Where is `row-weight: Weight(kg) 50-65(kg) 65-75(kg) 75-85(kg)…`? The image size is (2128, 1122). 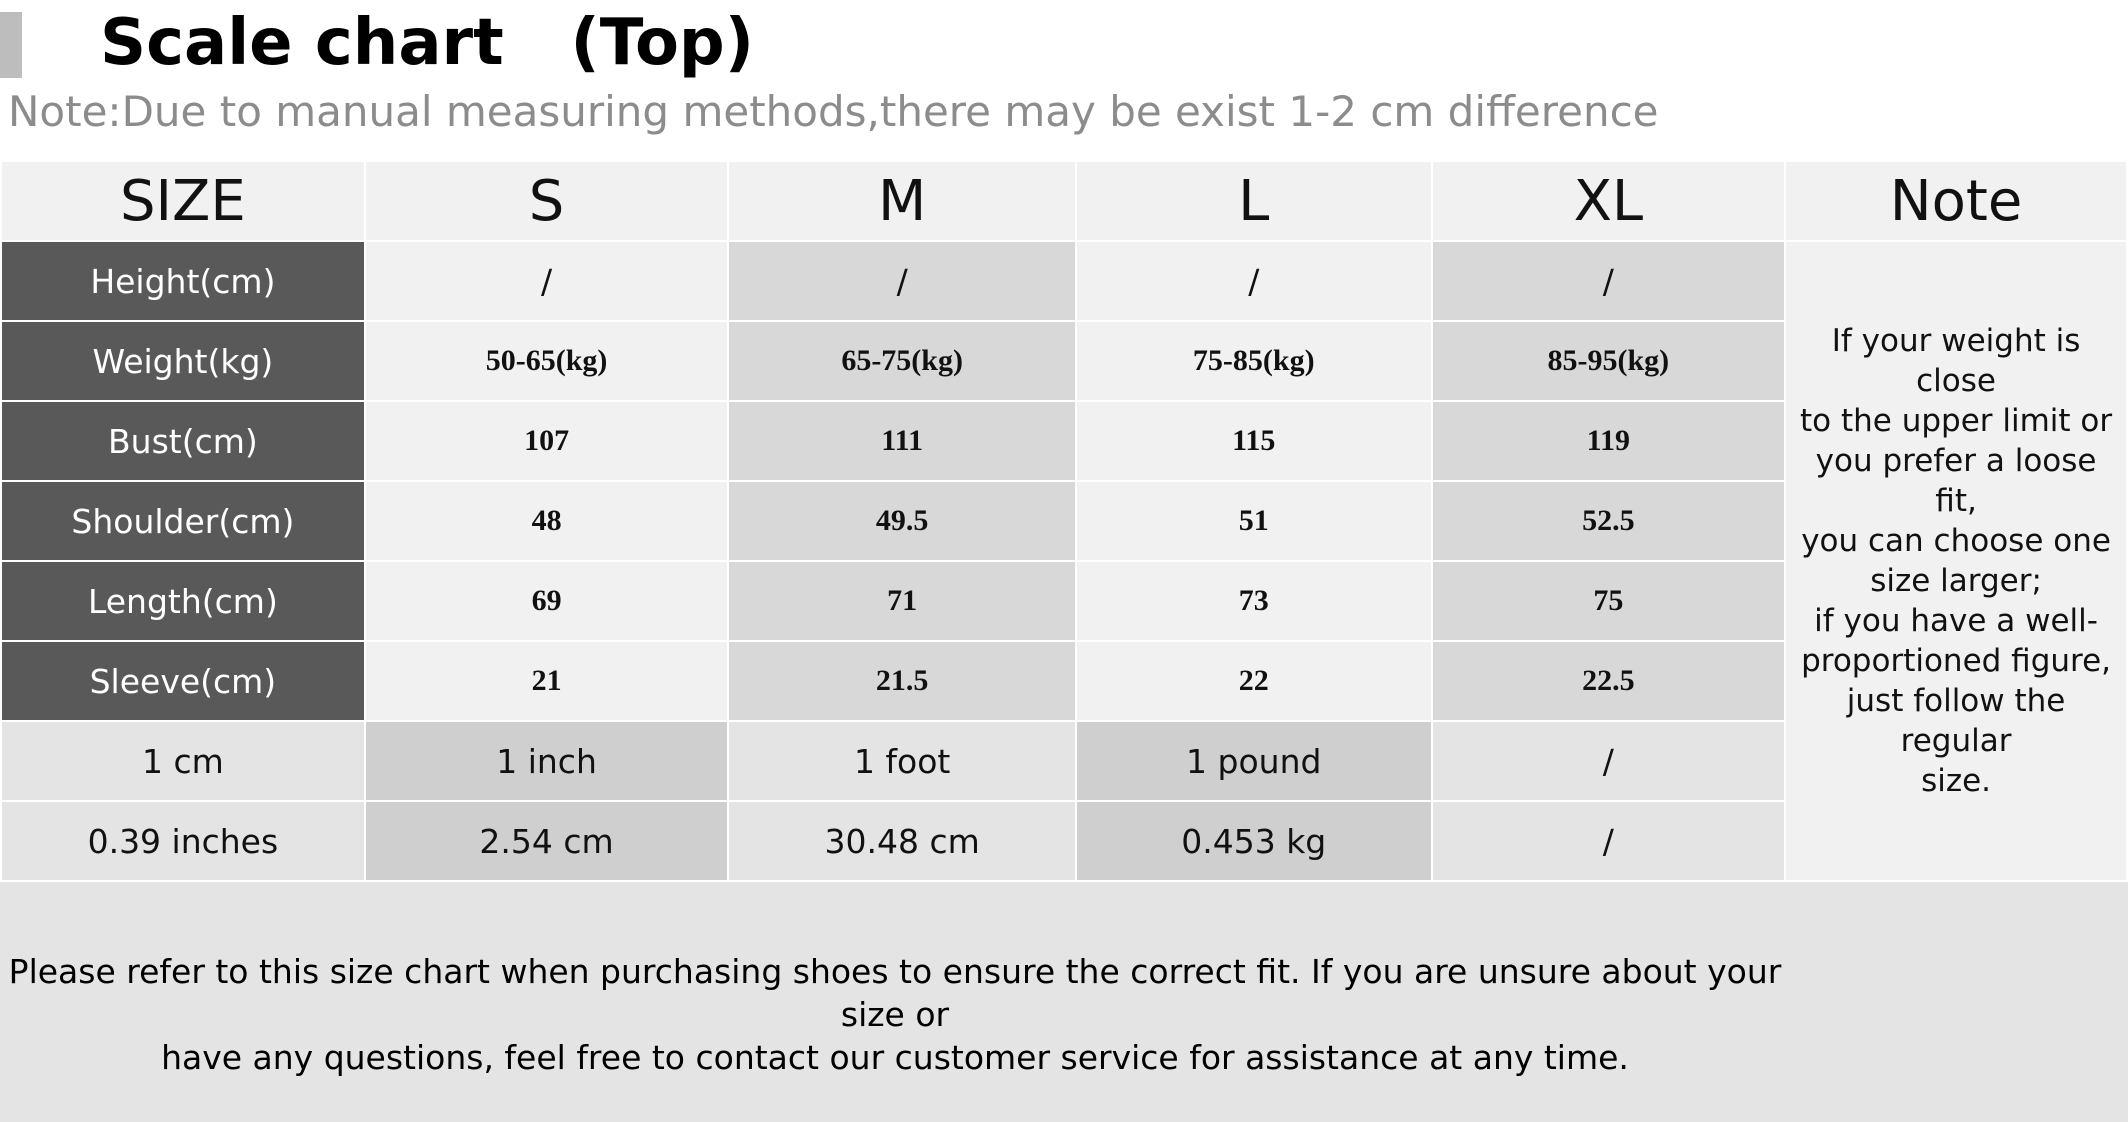 row-weight: Weight(kg) 50-65(kg) 65-75(kg) 75-85(kg)… is located at coordinates (1063, 361).